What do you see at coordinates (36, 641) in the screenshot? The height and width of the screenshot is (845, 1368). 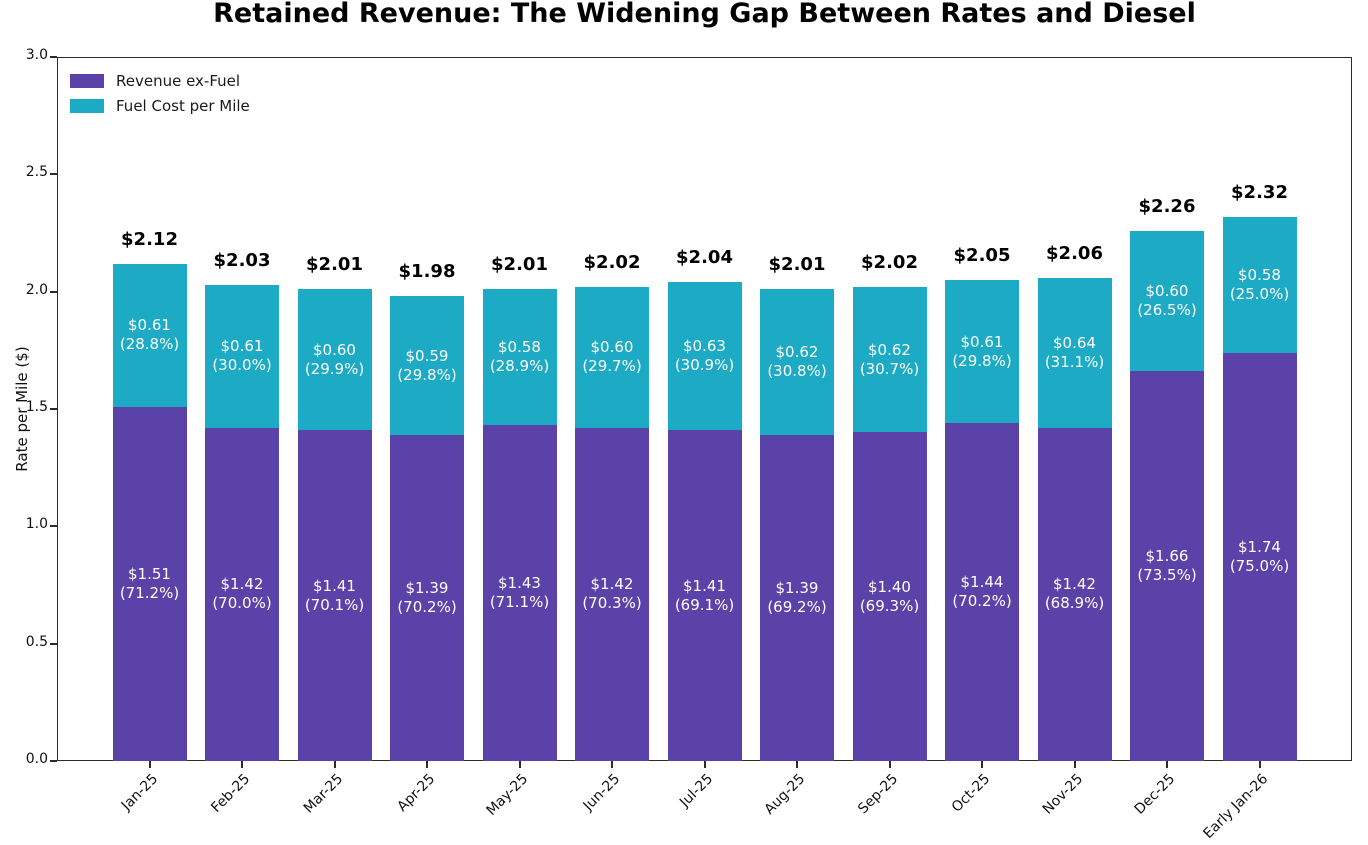 I see `y-tick-label: 0.5` at bounding box center [36, 641].